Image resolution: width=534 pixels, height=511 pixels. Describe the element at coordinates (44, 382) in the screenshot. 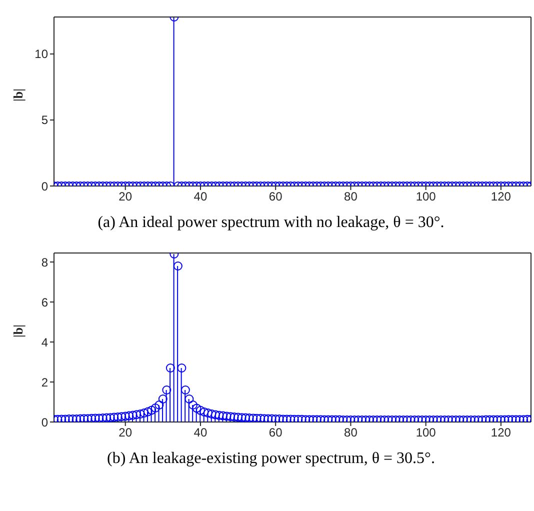

I see `y-tick-label: 2` at that location.